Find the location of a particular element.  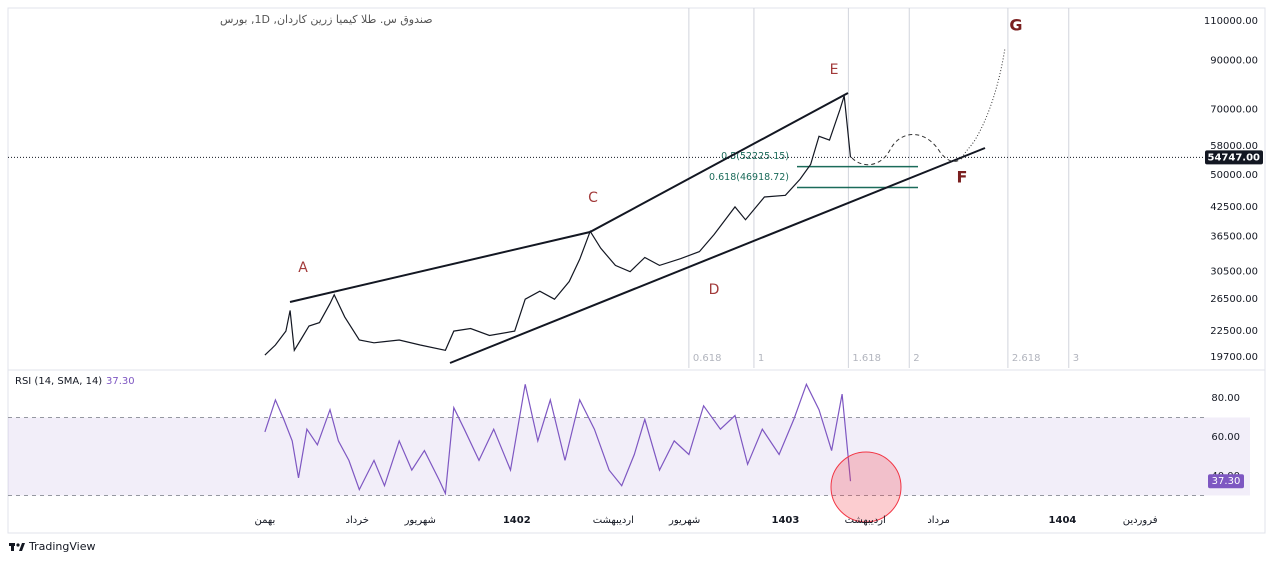

time-fib-label: 2 is located at coordinates (916, 358).